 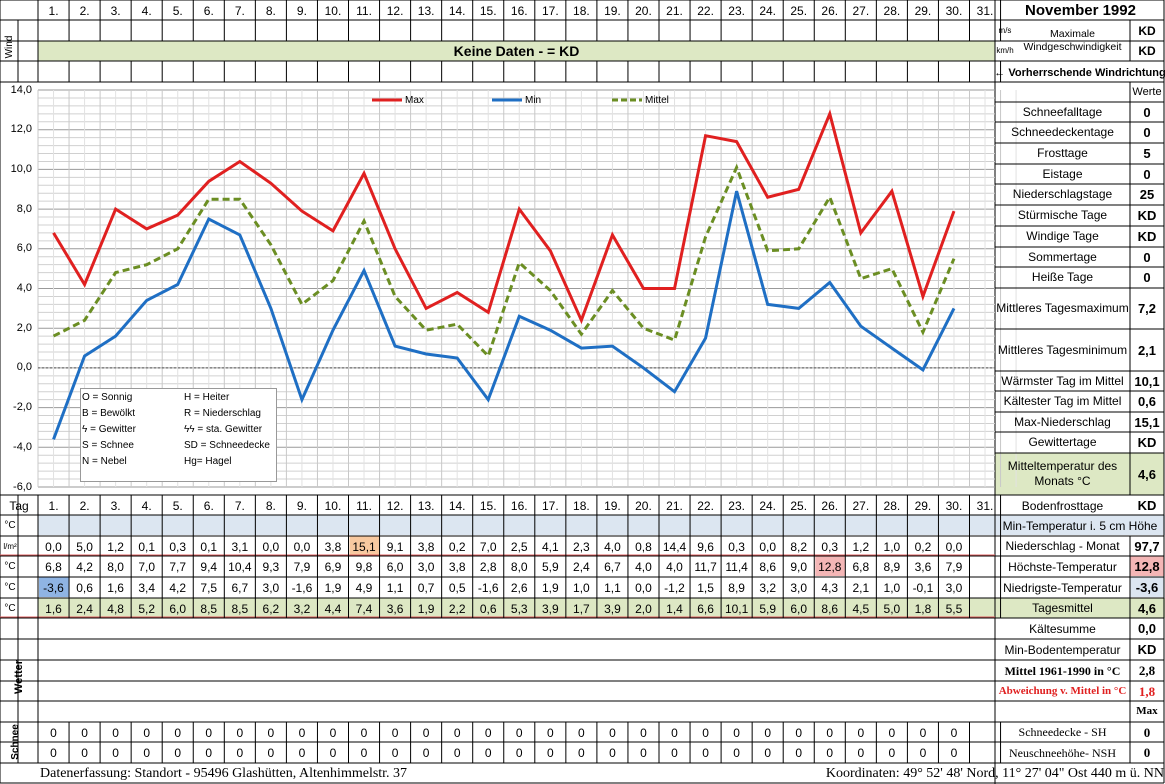 I want to click on day-label-bottom: 9., so click(x=301, y=505).